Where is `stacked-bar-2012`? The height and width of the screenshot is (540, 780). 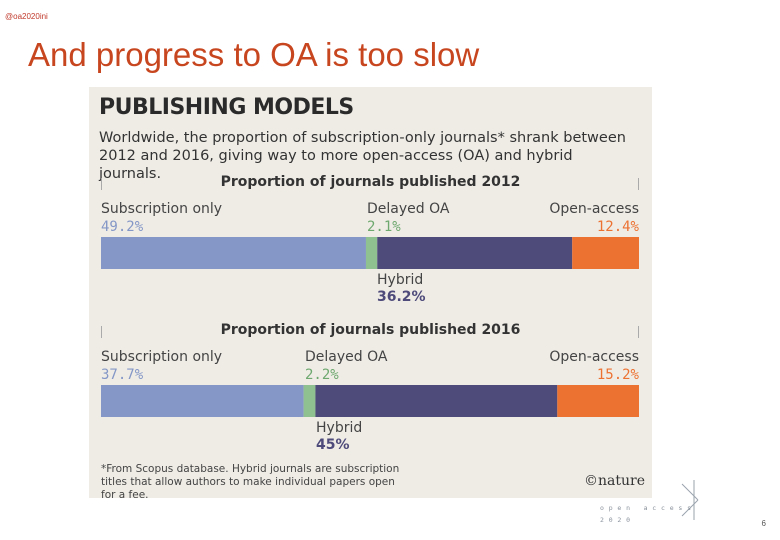
stacked-bar-2012 is located at coordinates (370, 253).